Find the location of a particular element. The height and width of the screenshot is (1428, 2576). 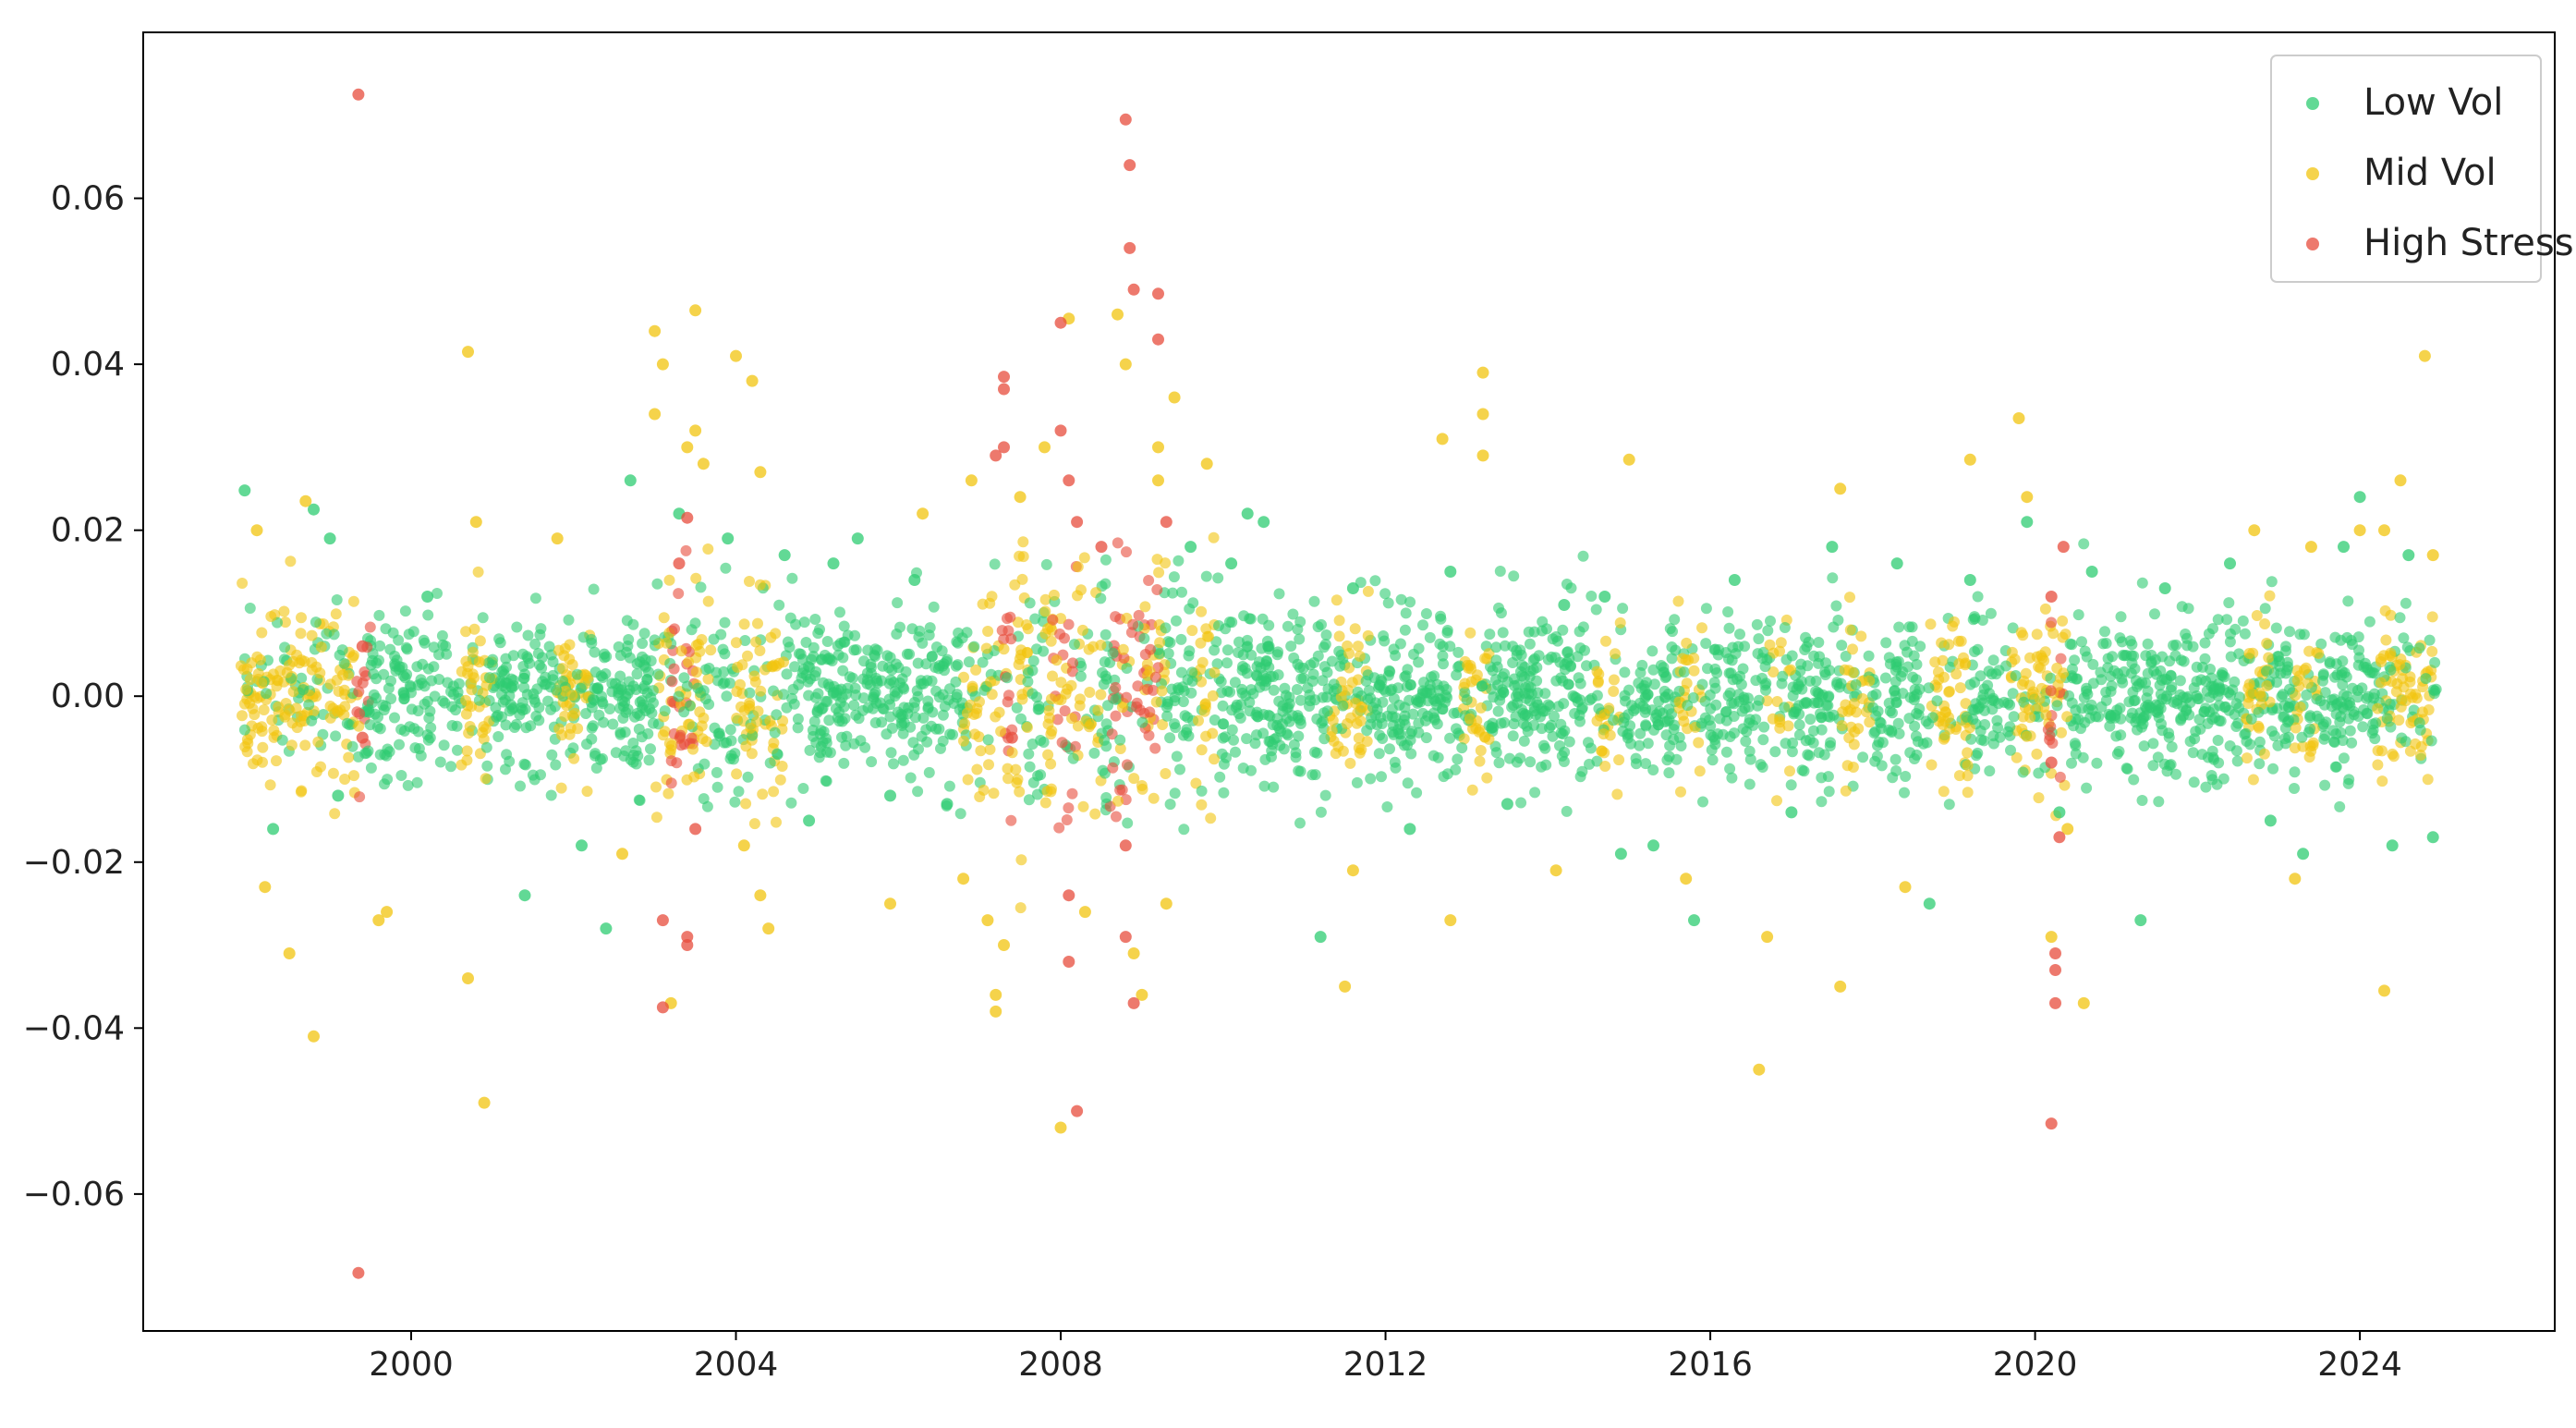

y-tick-label: 0.00 is located at coordinates (88, 696).